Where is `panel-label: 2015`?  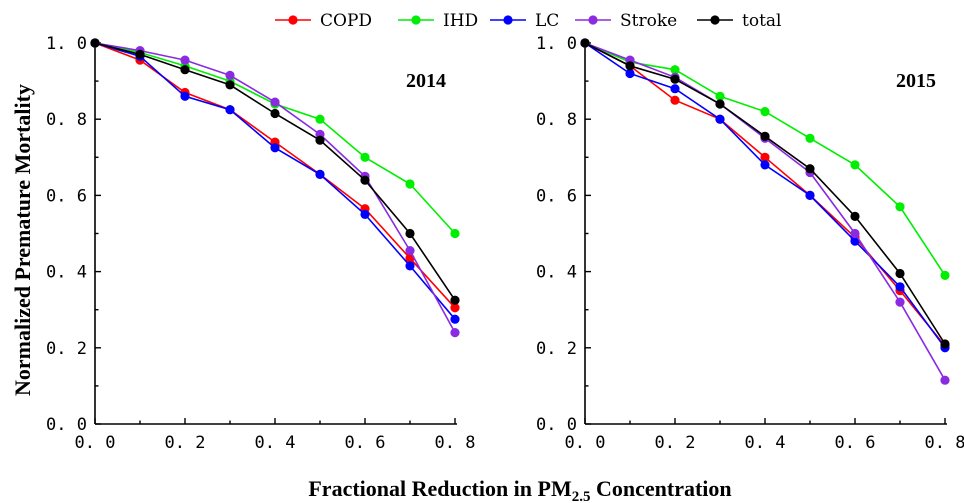
panel-label: 2015 is located at coordinates (916, 81).